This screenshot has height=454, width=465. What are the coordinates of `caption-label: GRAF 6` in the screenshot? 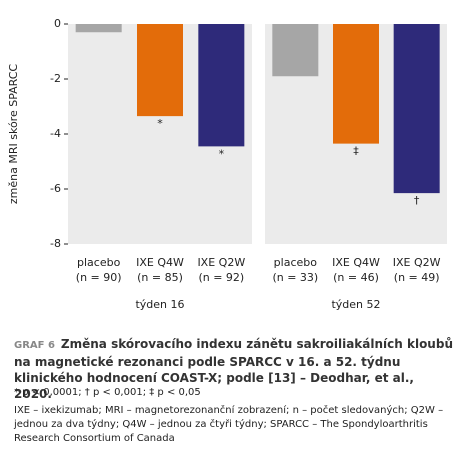 It's located at (34, 345).